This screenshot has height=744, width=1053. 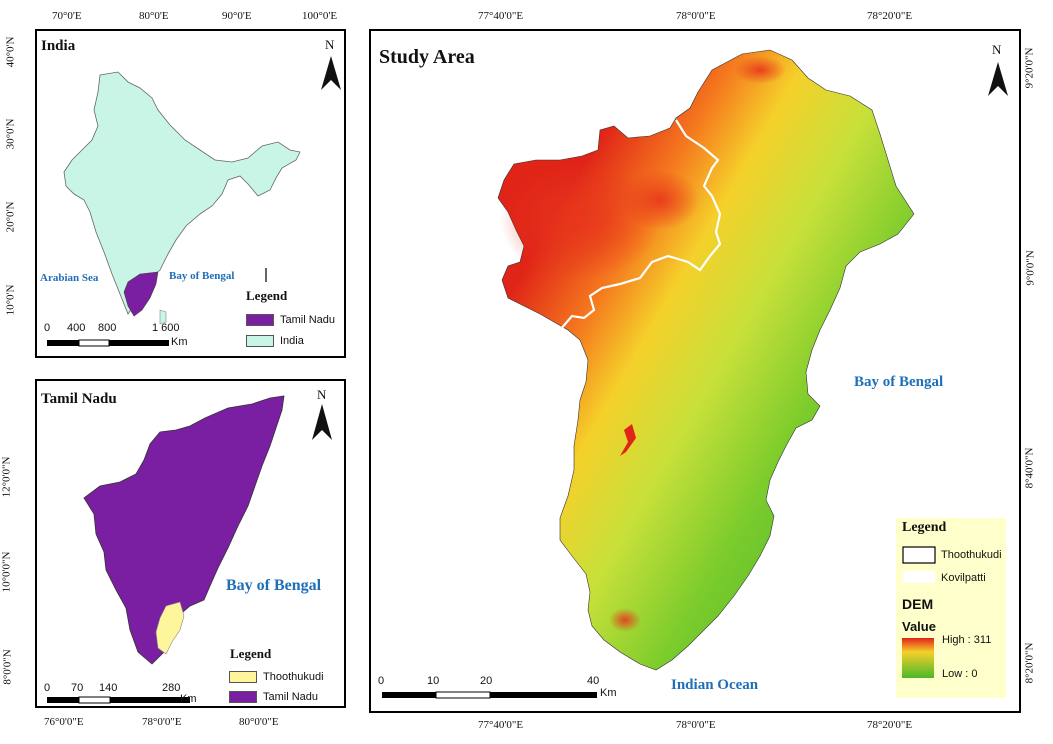 What do you see at coordinates (171, 688) in the screenshot?
I see `tn-scale-tick: 280` at bounding box center [171, 688].